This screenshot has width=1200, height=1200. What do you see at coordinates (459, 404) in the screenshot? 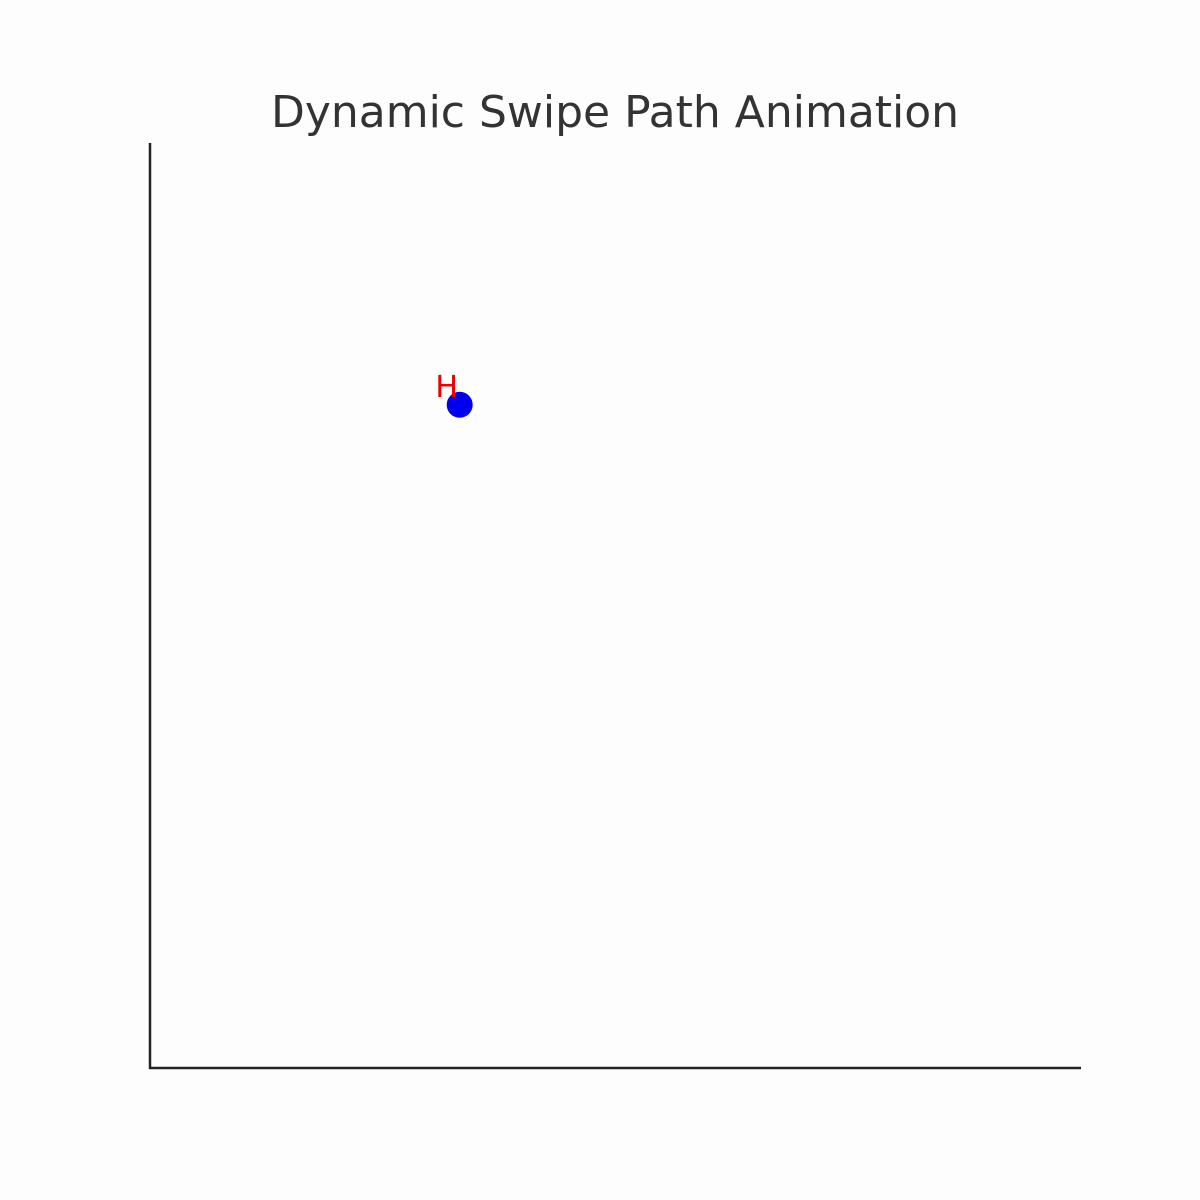
I see `swipe-point` at bounding box center [459, 404].